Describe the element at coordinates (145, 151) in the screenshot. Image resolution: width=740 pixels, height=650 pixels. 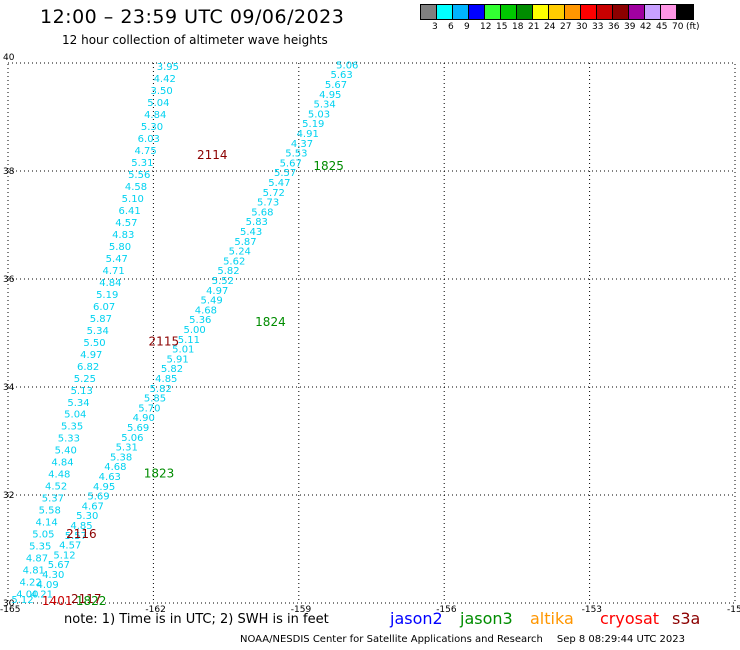
I see `wave-height-value: 4.75` at that location.